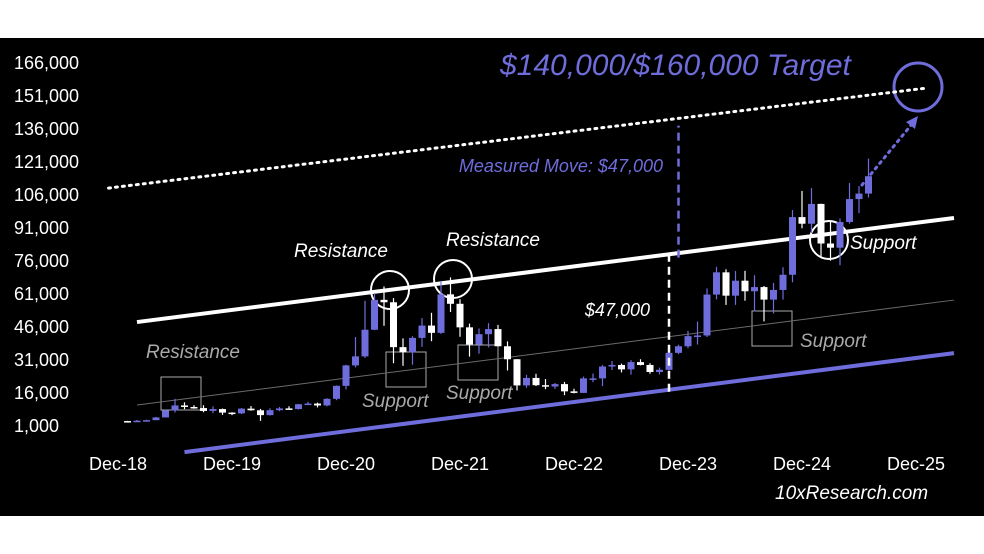 The height and width of the screenshot is (554, 984). What do you see at coordinates (569, 403) in the screenshot?
I see `trend-line` at bounding box center [569, 403].